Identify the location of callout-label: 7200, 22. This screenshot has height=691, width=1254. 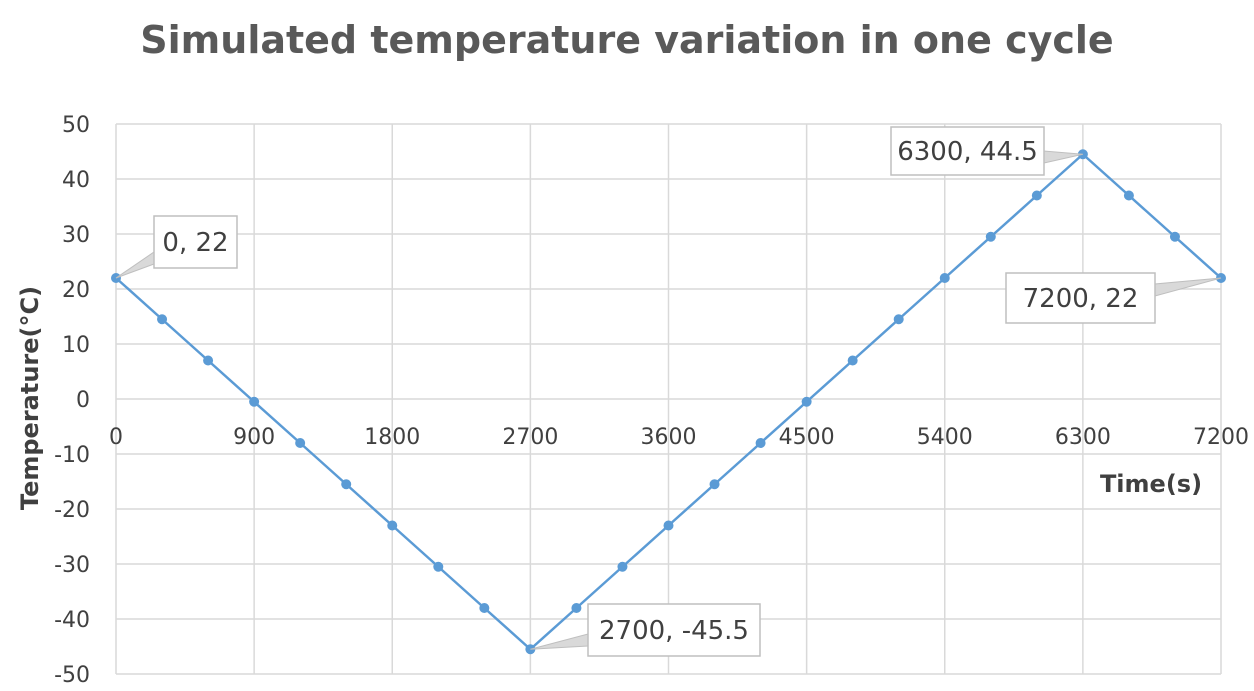
(1081, 299).